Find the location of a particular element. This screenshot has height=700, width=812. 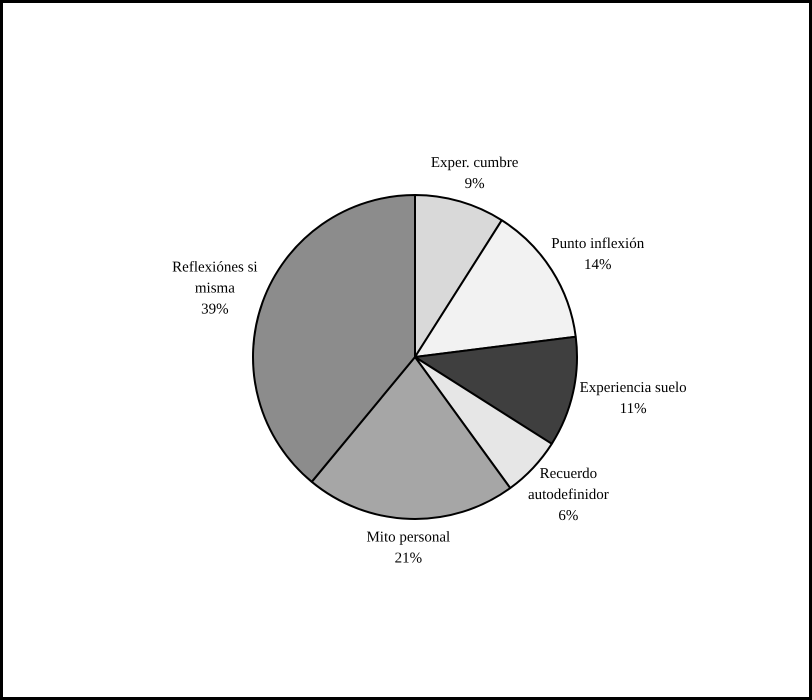

data-label: 6% is located at coordinates (568, 516).